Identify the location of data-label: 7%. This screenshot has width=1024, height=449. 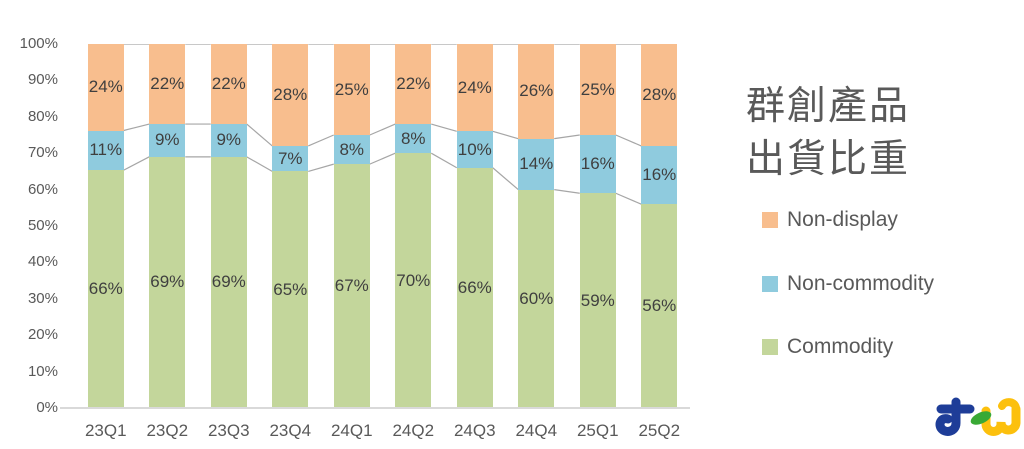
(290, 158).